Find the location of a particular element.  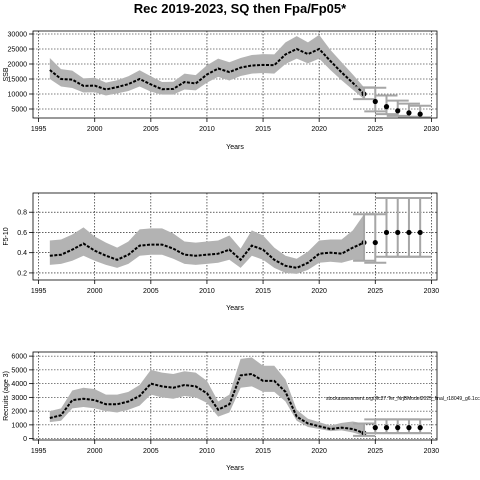

y-tick-label: 6000 is located at coordinates (19, 357).